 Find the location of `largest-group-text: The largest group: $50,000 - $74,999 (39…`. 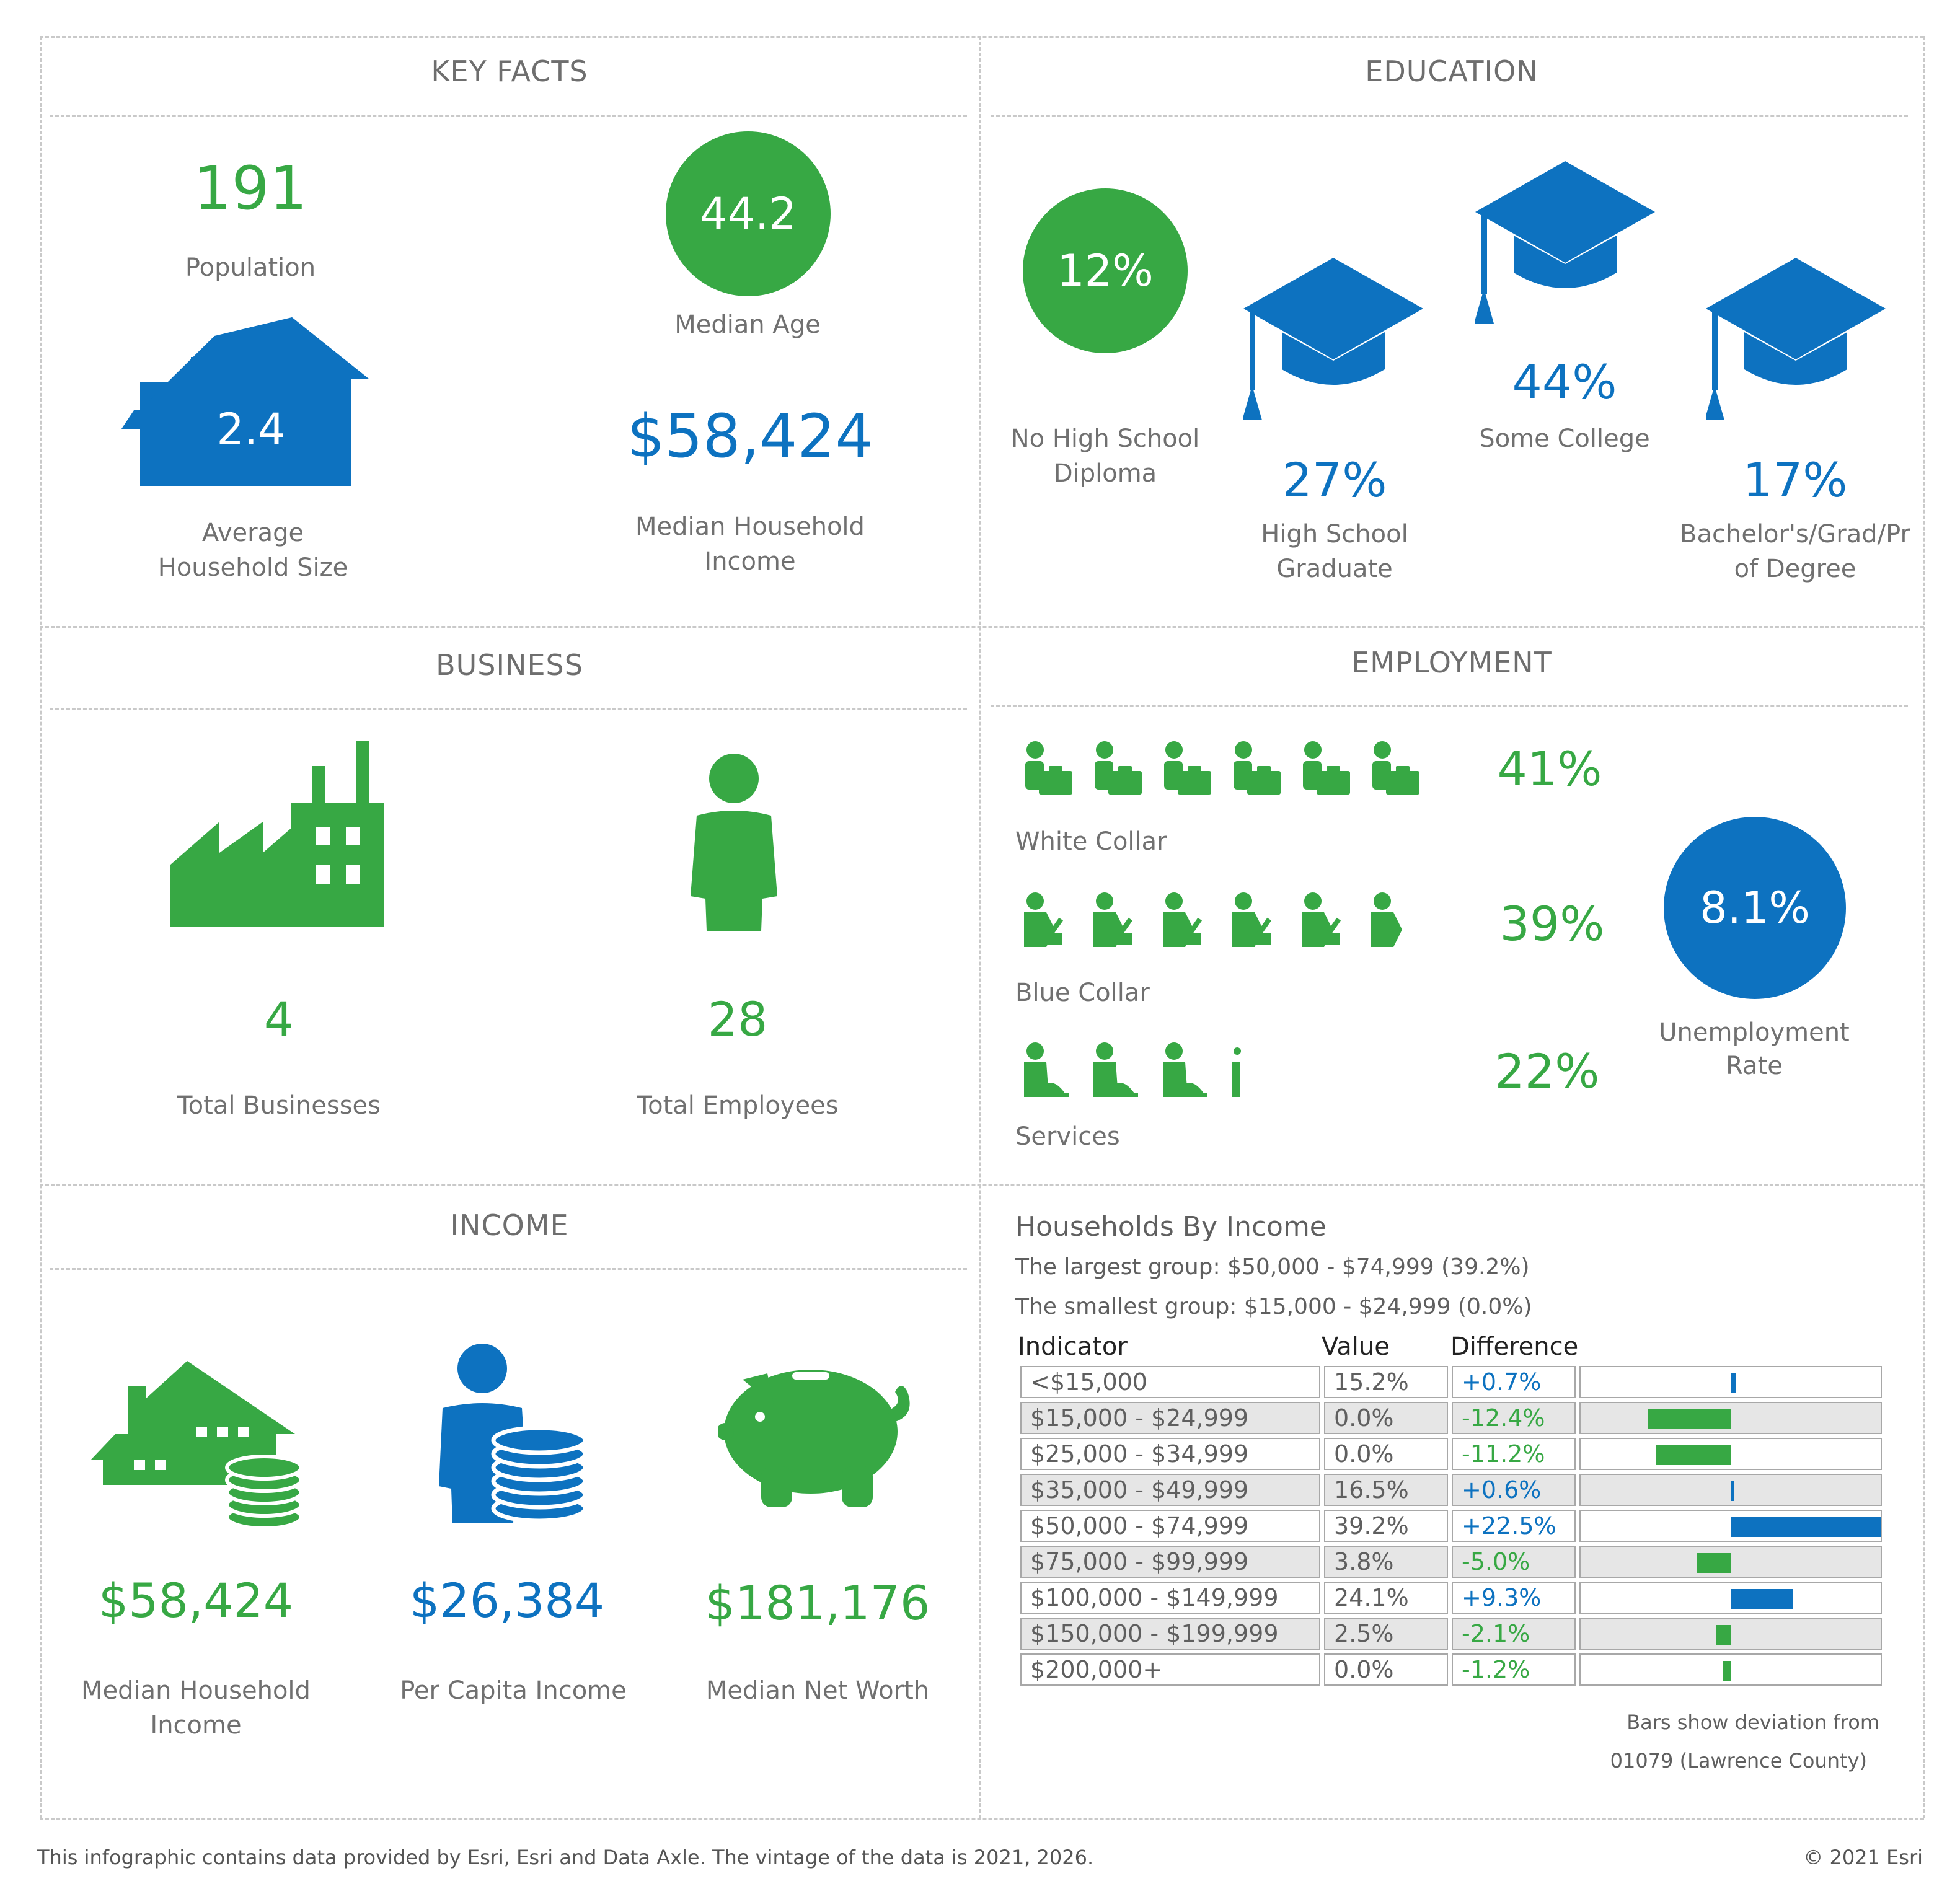

largest-group-text: The largest group: $50,000 - $74,999 (39… is located at coordinates (1272, 1267).